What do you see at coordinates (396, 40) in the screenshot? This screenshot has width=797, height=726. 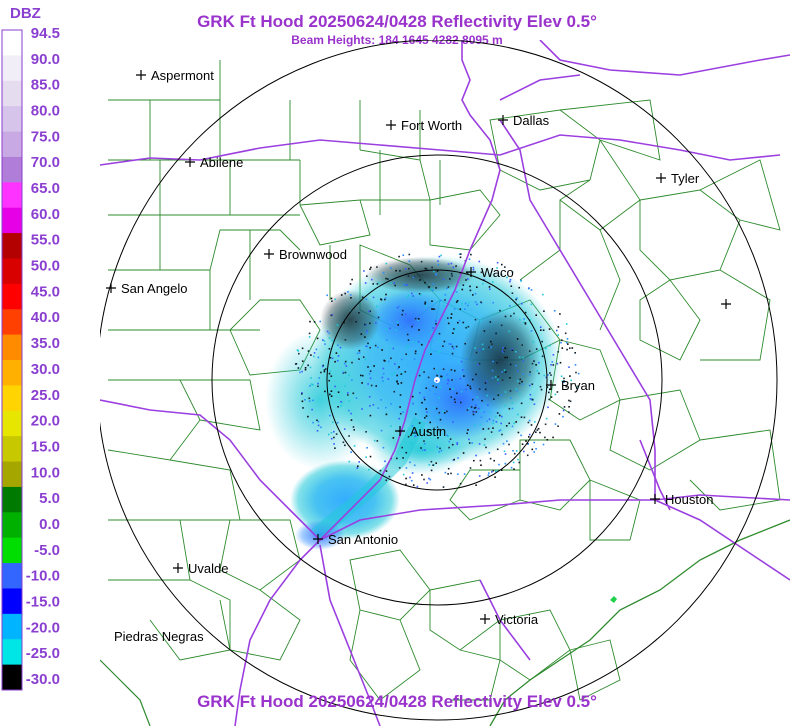 I see `map-subtitle: Beam Heights: 184 1645 4282 8095 m` at bounding box center [396, 40].